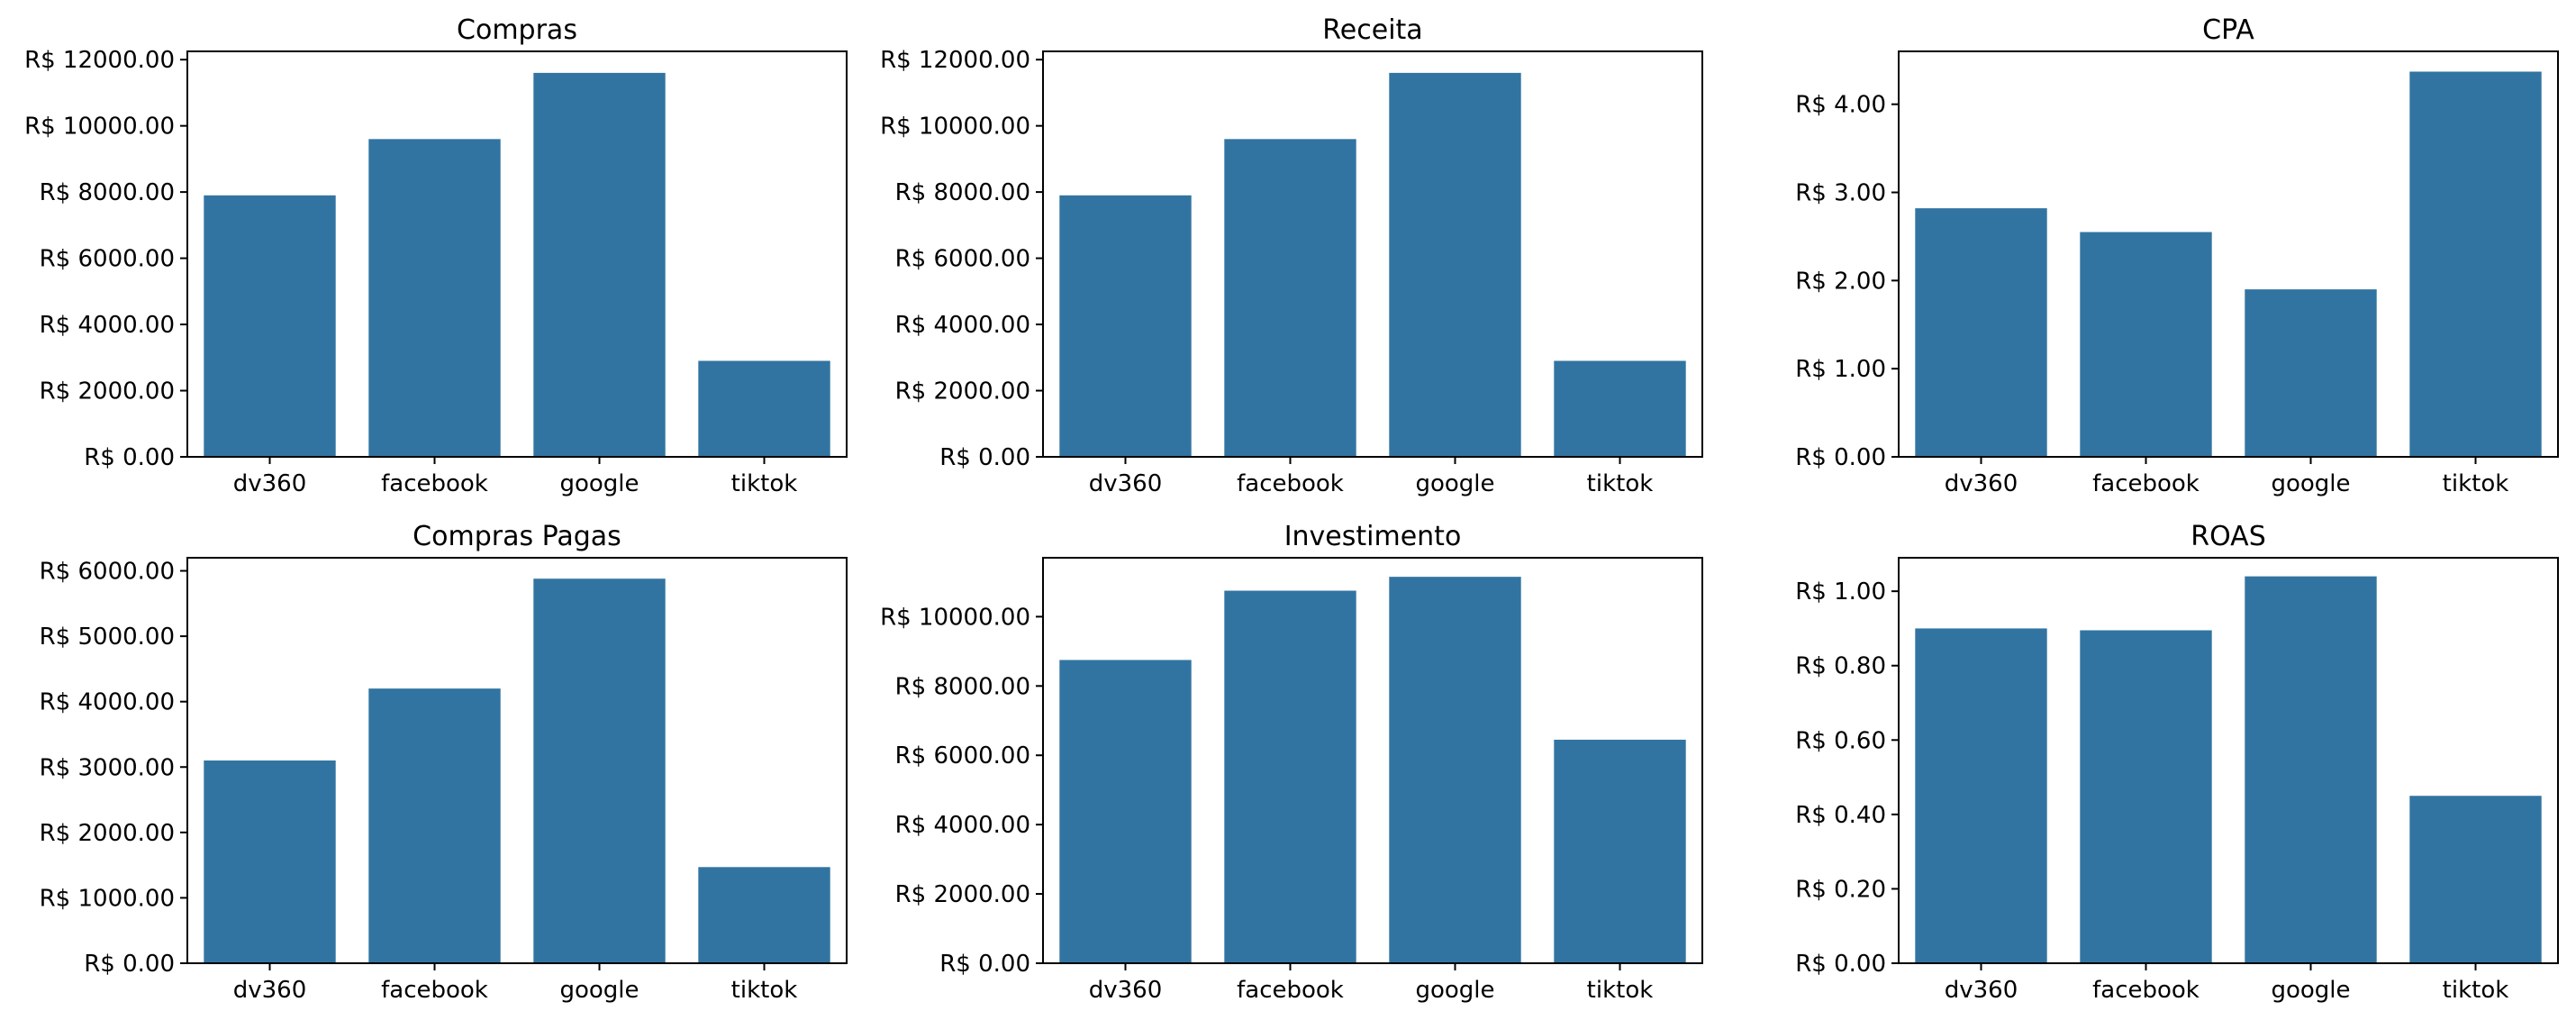 The image size is (2576, 1020). What do you see at coordinates (2228, 536) in the screenshot?
I see `chart-title: ROAS` at bounding box center [2228, 536].